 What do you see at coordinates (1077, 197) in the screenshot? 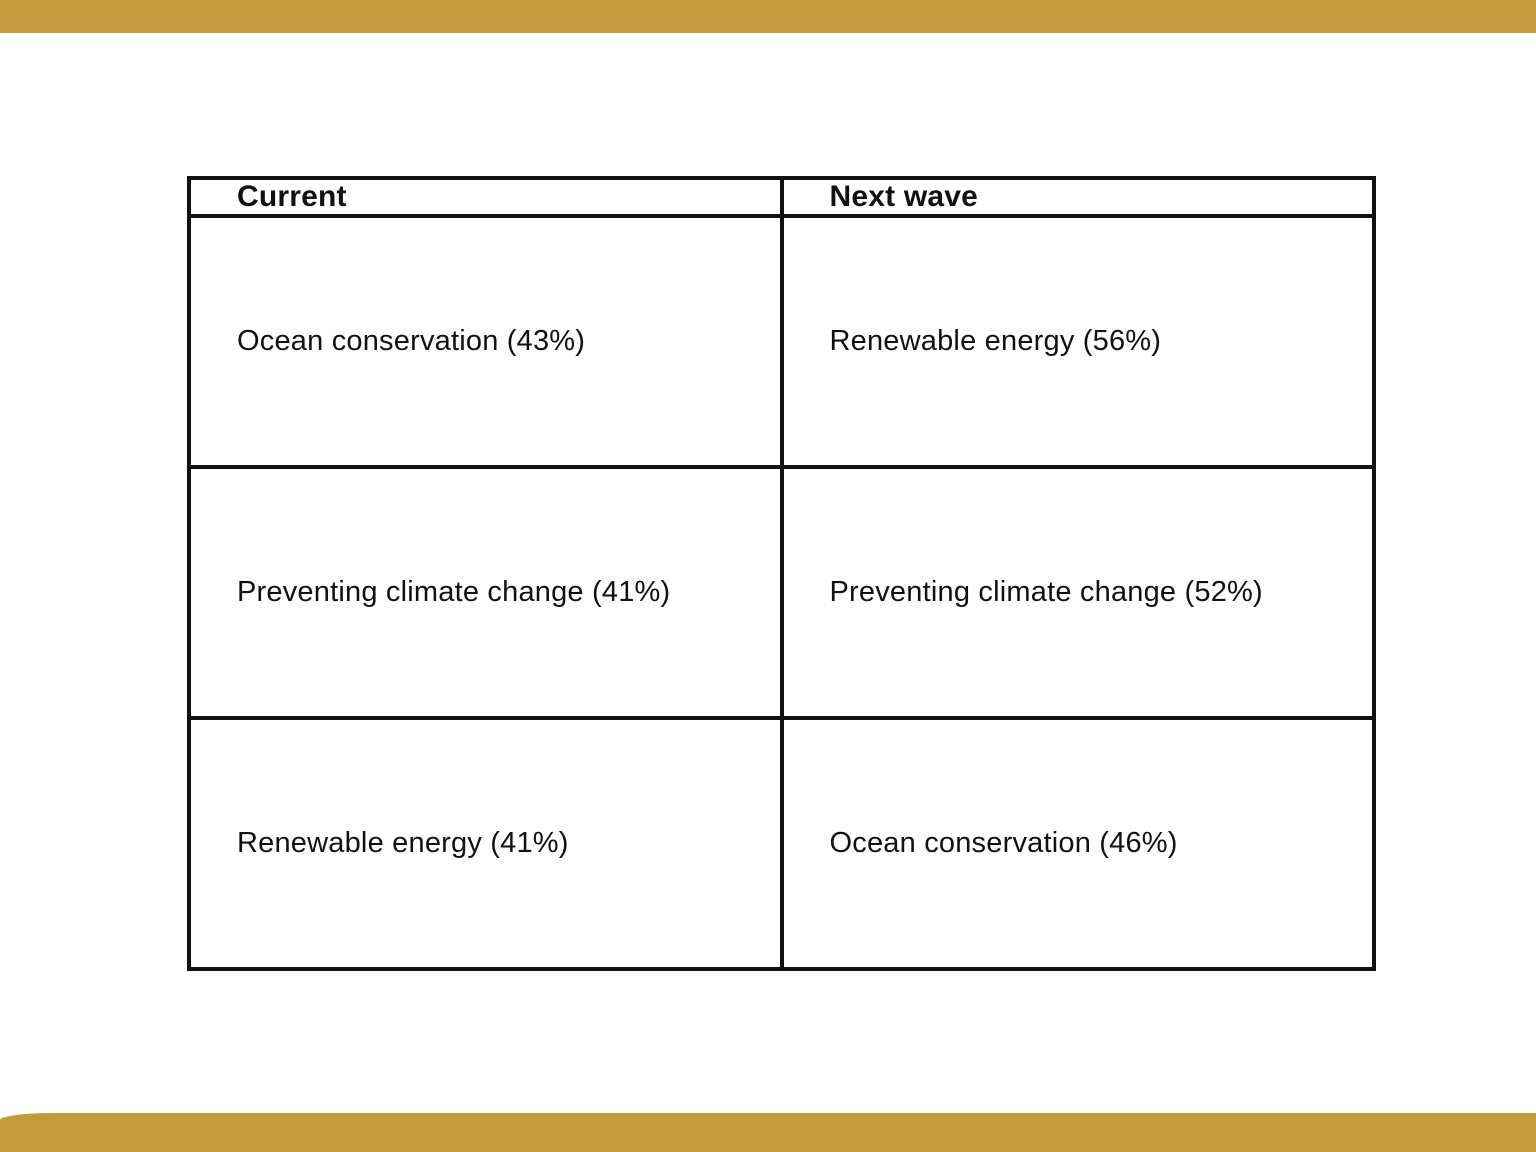
I see `column-header-next-wave: Next wave` at bounding box center [1077, 197].